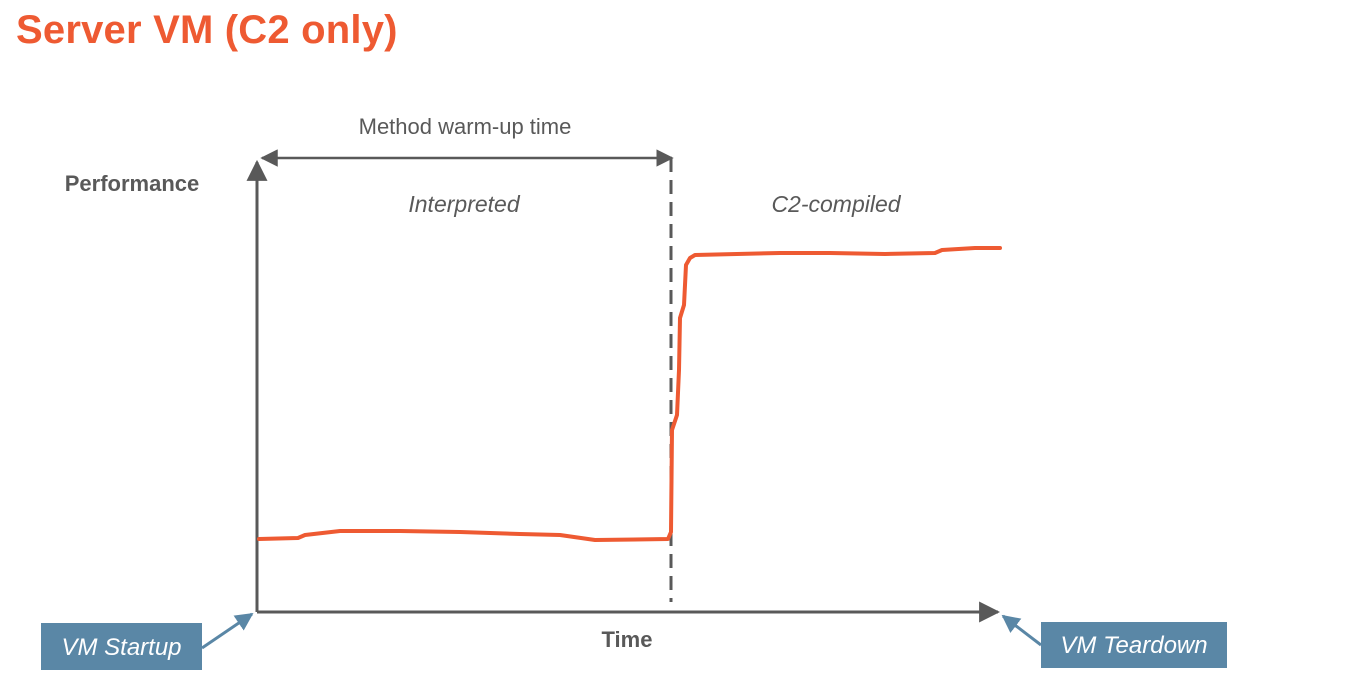  Describe the element at coordinates (207, 30) in the screenshot. I see `slide-title: Server VM (C2 only)` at that location.